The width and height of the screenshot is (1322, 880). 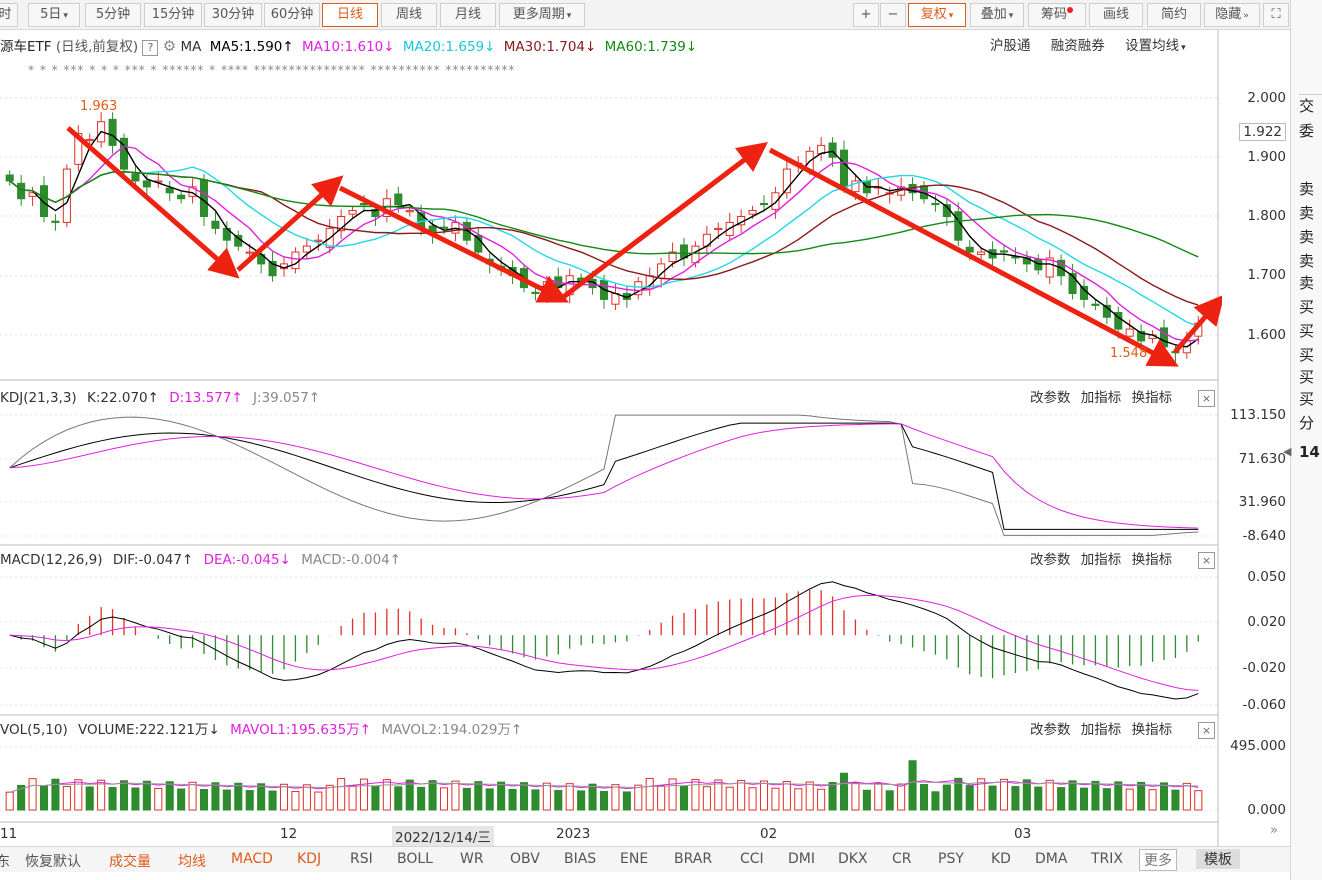 I want to click on tab-bias: BIAS, so click(x=580, y=859).